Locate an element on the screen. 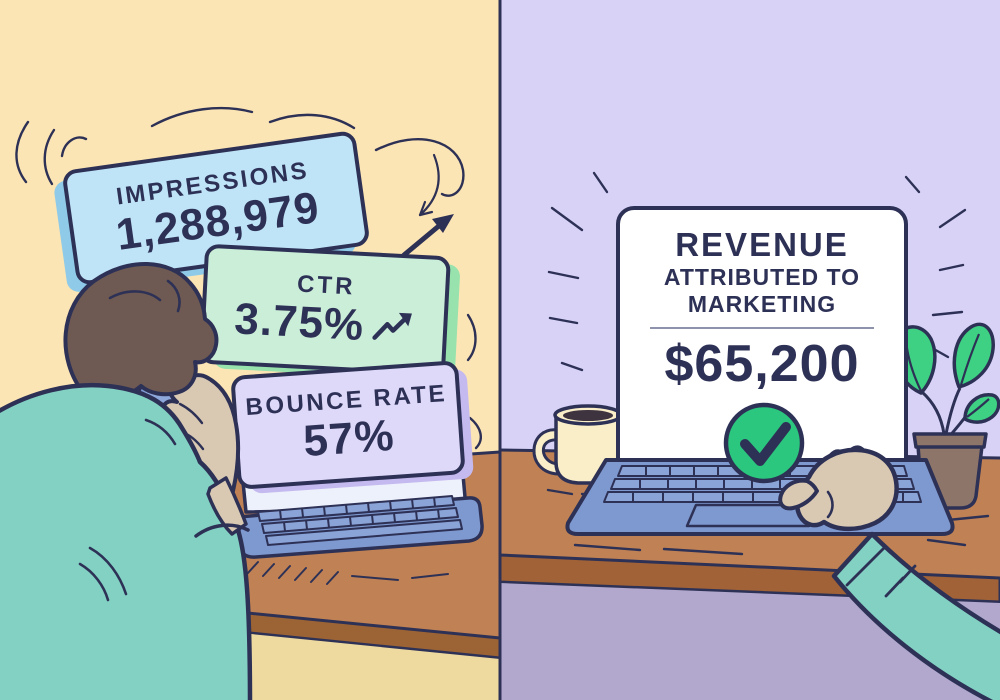 Image resolution: width=1000 pixels, height=700 pixels. pointing-hand is located at coordinates (889, 572).